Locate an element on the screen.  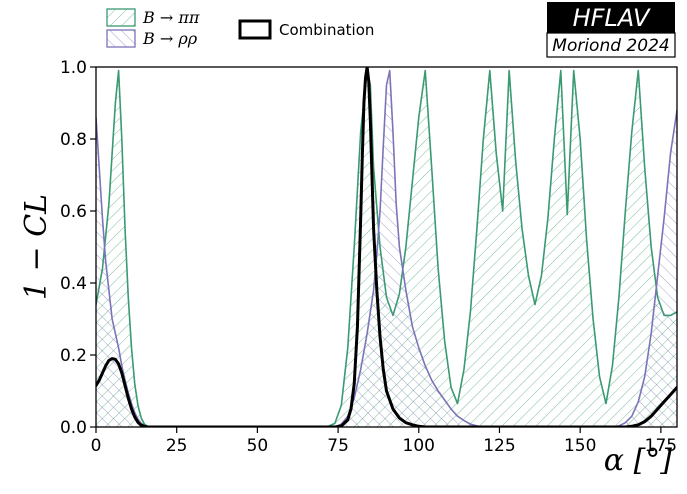
legend: B → ππ B → ρρ Combination is located at coordinates (240, 28).